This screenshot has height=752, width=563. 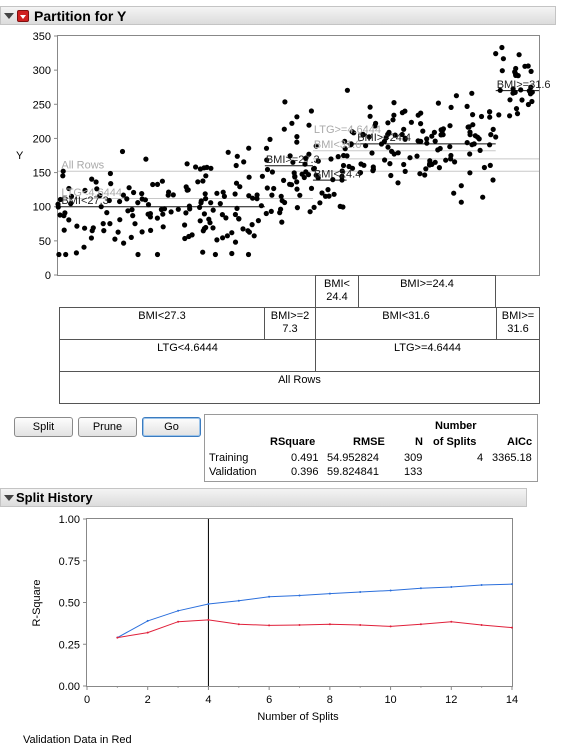 I want to click on y-axis-label: R-Square, so click(x=37, y=602).